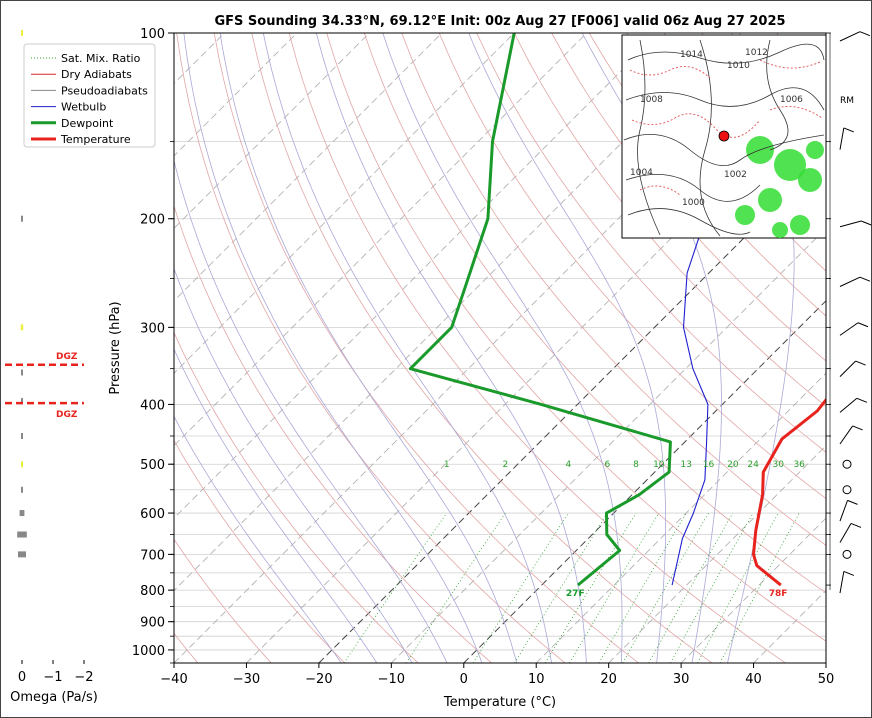 This screenshot has width=872, height=718. What do you see at coordinates (152, 555) in the screenshot?
I see `y-tick-label: 700` at bounding box center [152, 555].